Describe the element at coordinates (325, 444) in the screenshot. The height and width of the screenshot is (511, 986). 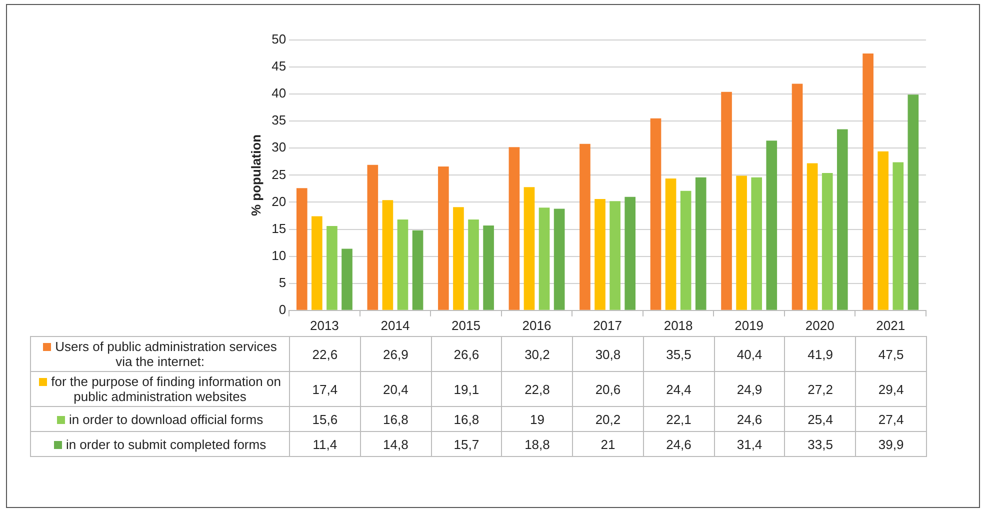
I see `data-label: 11,4` at that location.